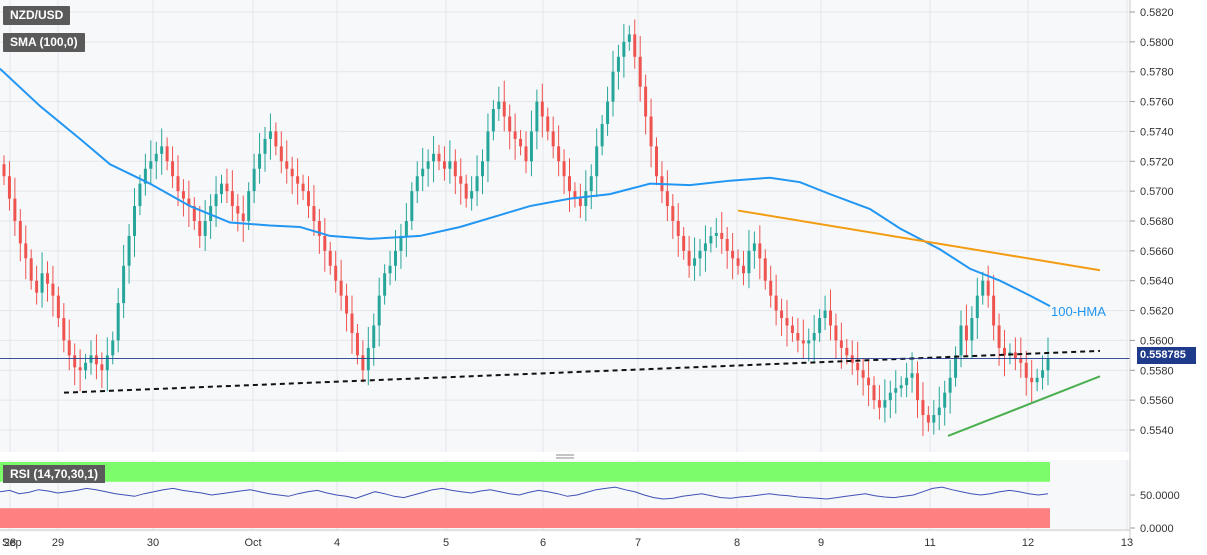 This screenshot has height=555, width=1207. I want to click on x-tick-label: Sep, so click(12, 543).